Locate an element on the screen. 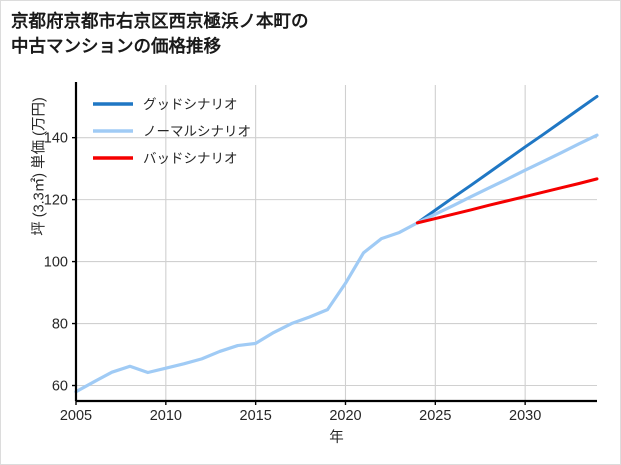  x-tick-label: 2025 is located at coordinates (435, 416).